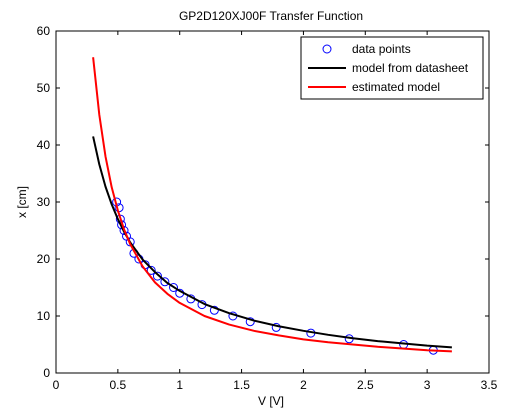 The height and width of the screenshot is (419, 519). Describe the element at coordinates (44, 202) in the screenshot. I see `y-tick-label: 30` at that location.